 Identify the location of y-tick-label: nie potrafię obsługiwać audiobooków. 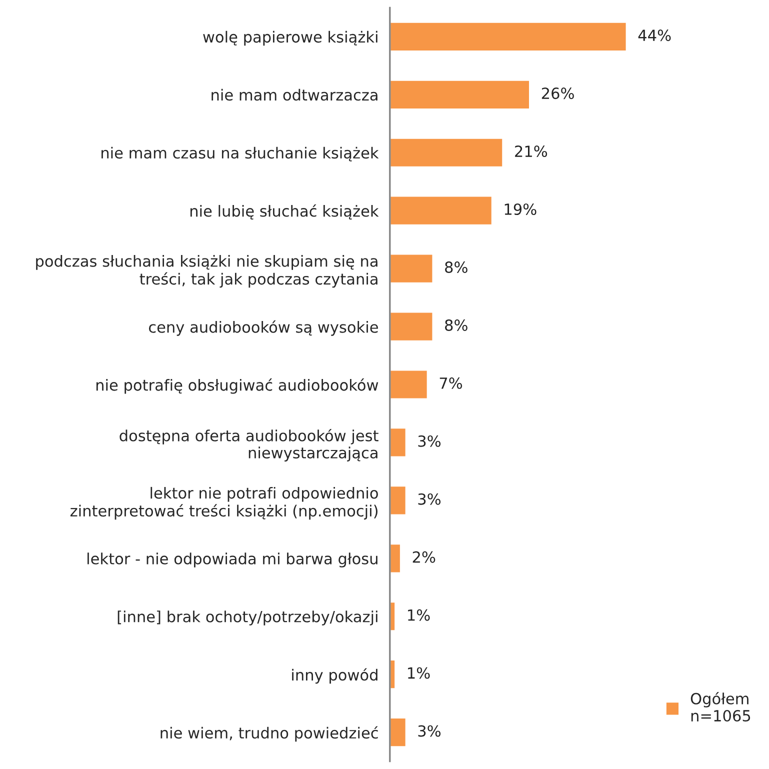
(237, 386).